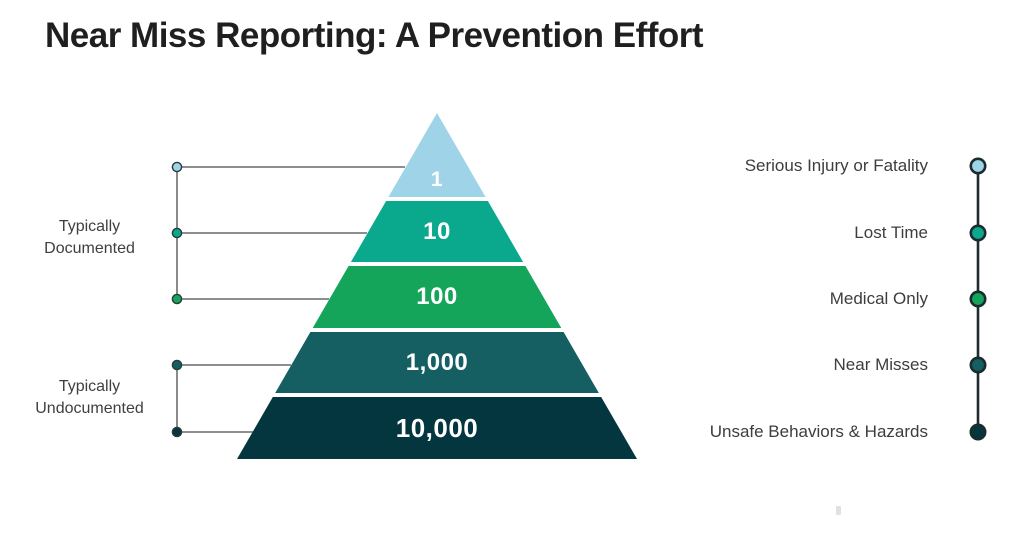 The image size is (1024, 533). What do you see at coordinates (437, 179) in the screenshot?
I see `pyramid-level-1-value: 1` at bounding box center [437, 179].